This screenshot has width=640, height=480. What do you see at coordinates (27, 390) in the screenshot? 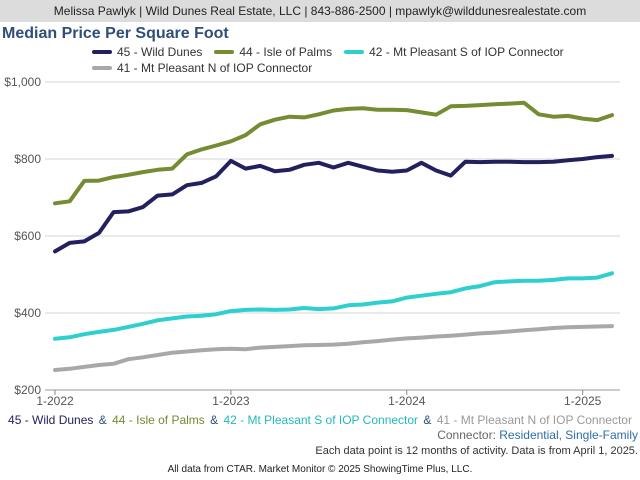
I see `y-tick-label: $200` at bounding box center [27, 390].